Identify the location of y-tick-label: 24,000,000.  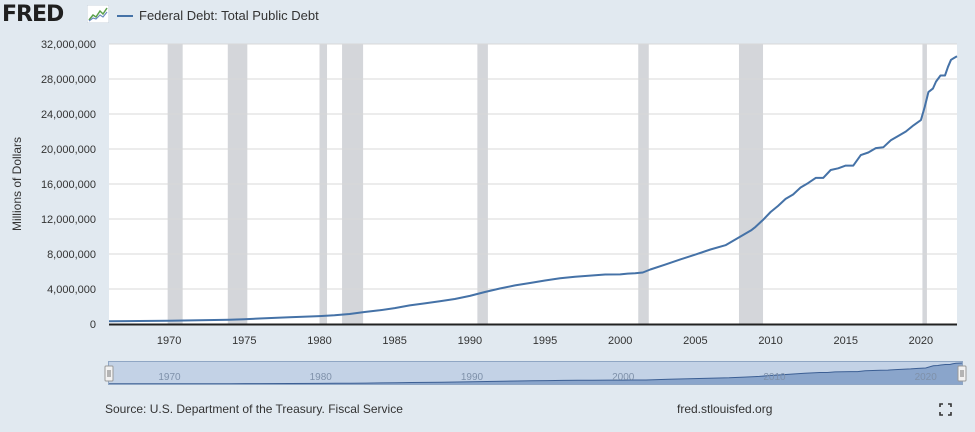
(68, 115).